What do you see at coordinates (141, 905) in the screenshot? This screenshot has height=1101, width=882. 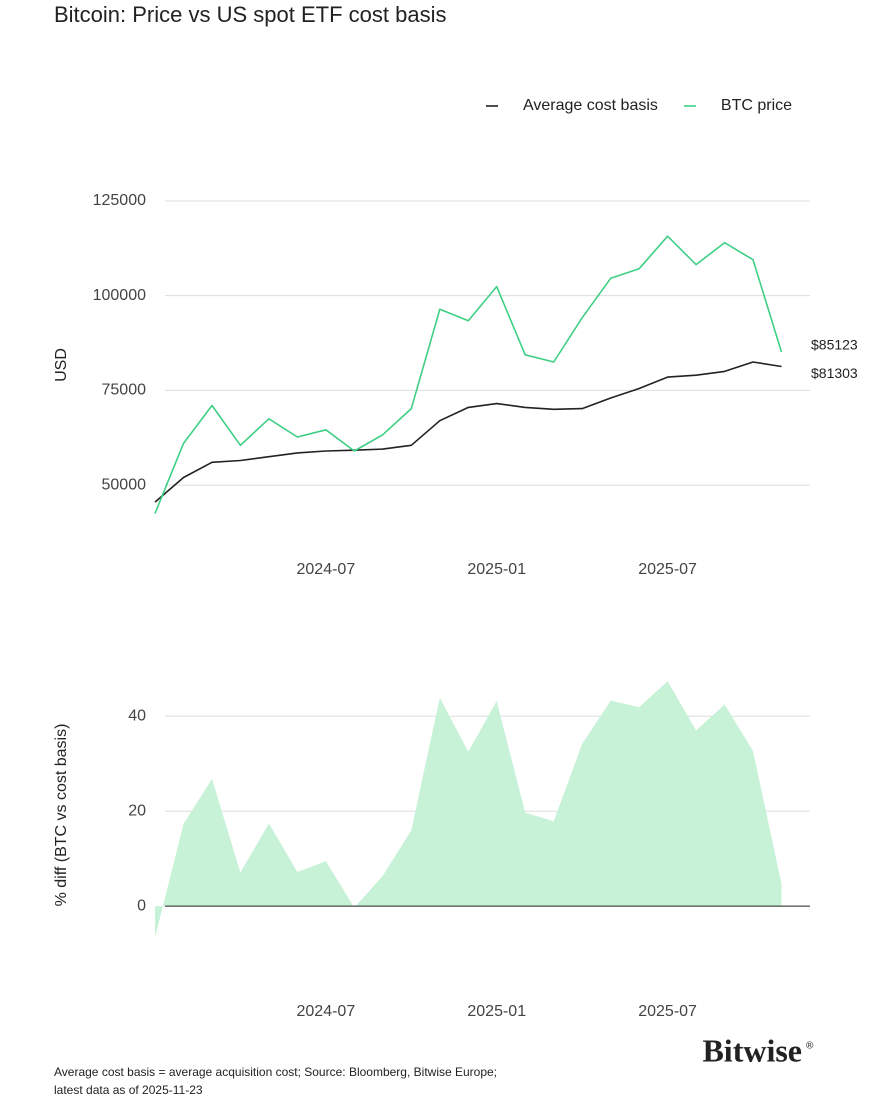 I see `y-tick-label: 0` at bounding box center [141, 905].